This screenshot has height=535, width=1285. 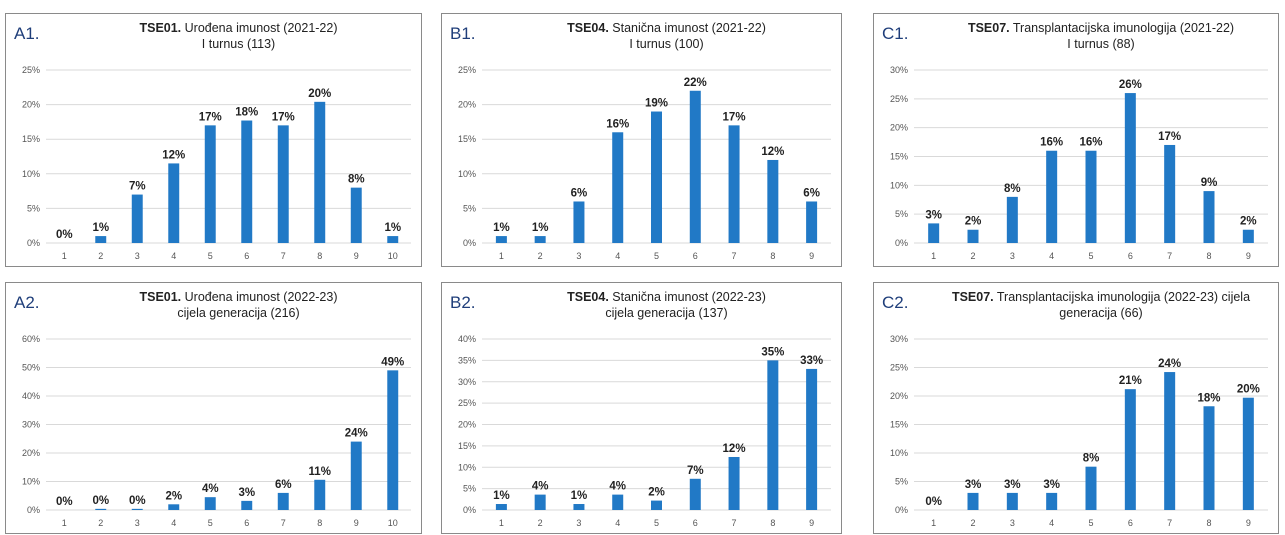 I want to click on data-label: 17%, so click(x=1169, y=137).